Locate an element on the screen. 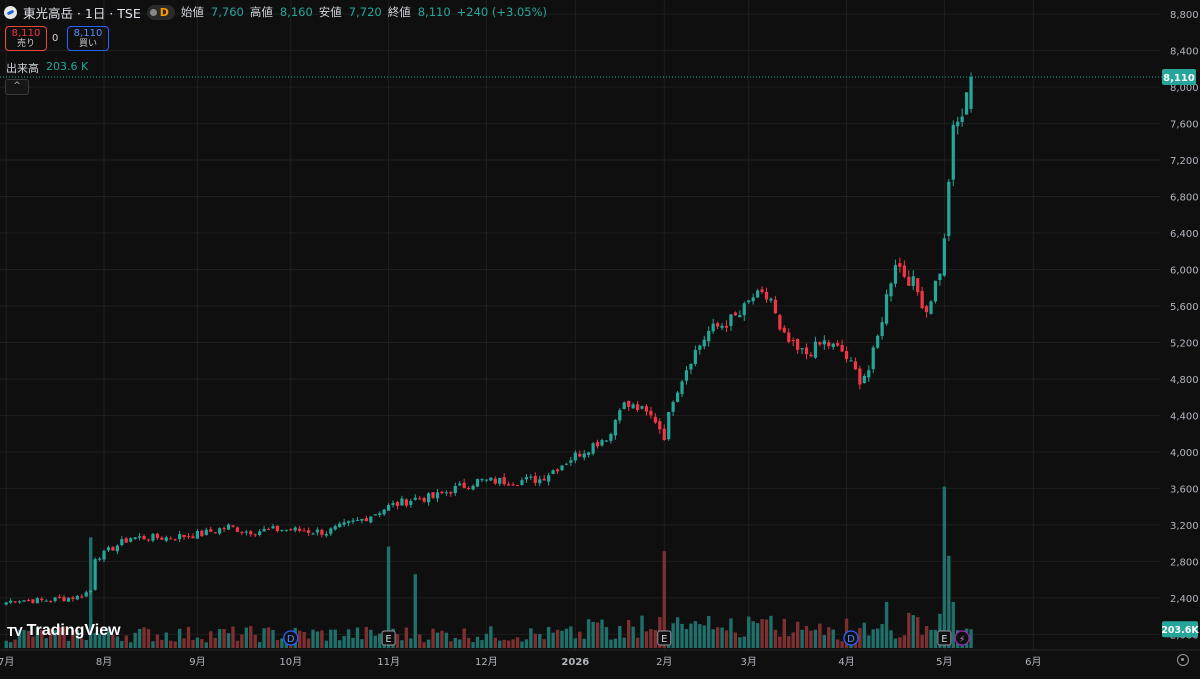 This screenshot has height=679, width=1200. tradingview-logo: TV TradingView is located at coordinates (64, 631).